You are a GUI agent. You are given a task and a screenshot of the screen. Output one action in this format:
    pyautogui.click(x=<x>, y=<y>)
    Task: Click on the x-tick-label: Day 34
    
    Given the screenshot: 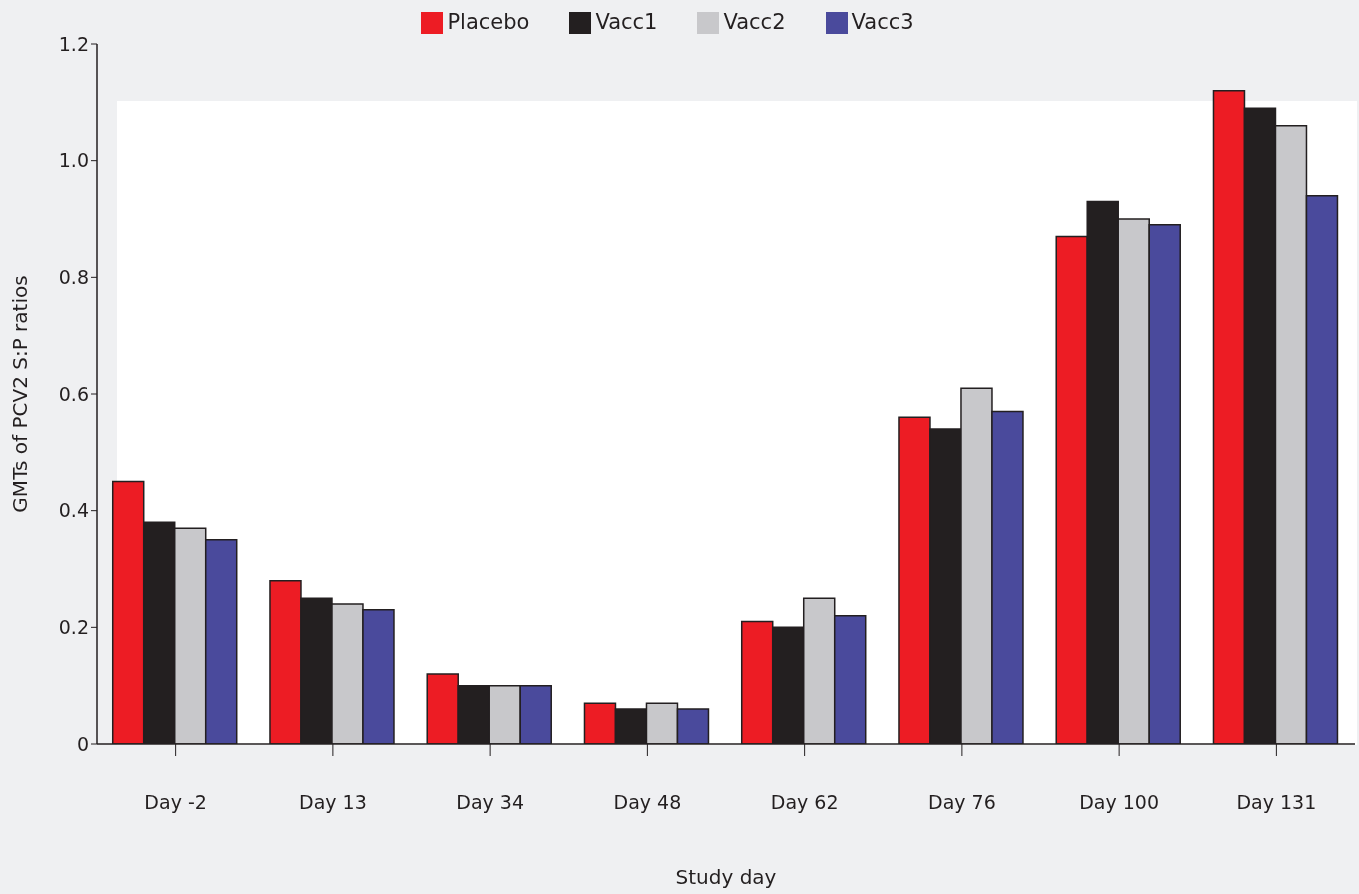 What is the action you would take?
    pyautogui.click(x=490, y=802)
    